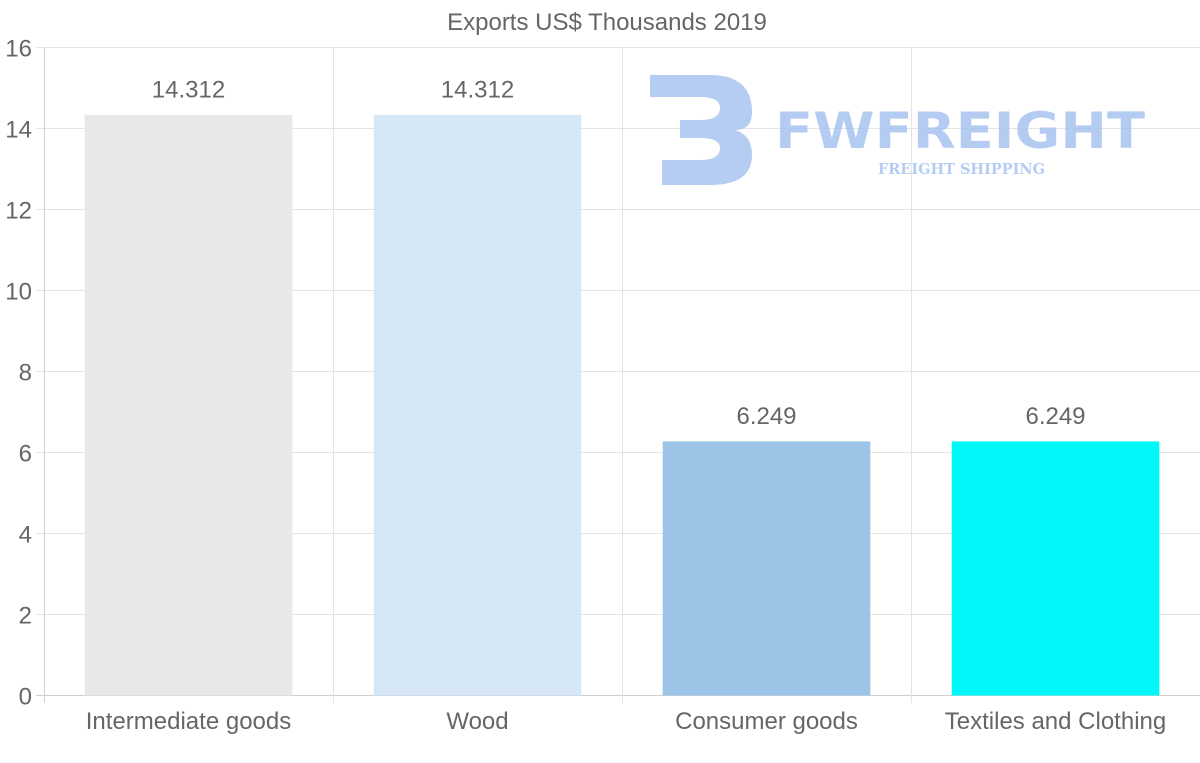  What do you see at coordinates (25, 373) in the screenshot?
I see `y-tick-label: 8` at bounding box center [25, 373].